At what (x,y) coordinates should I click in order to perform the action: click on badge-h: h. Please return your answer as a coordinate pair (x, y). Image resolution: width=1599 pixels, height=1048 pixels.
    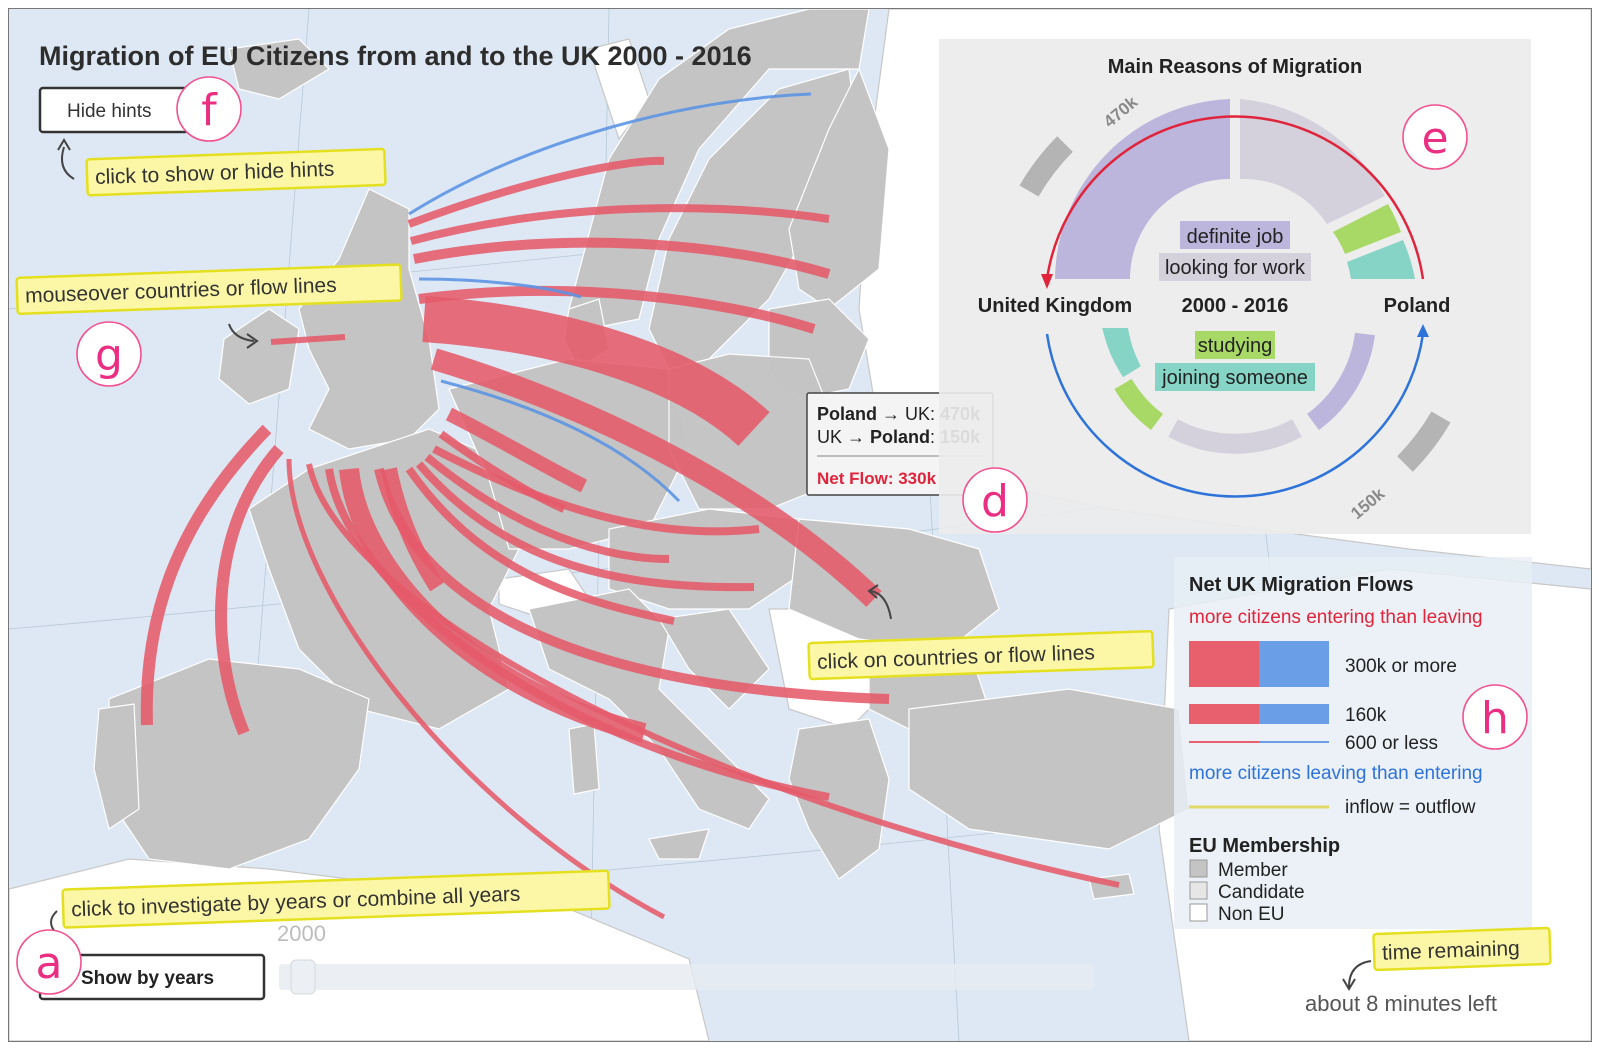
    Looking at the image, I should click on (1495, 717).